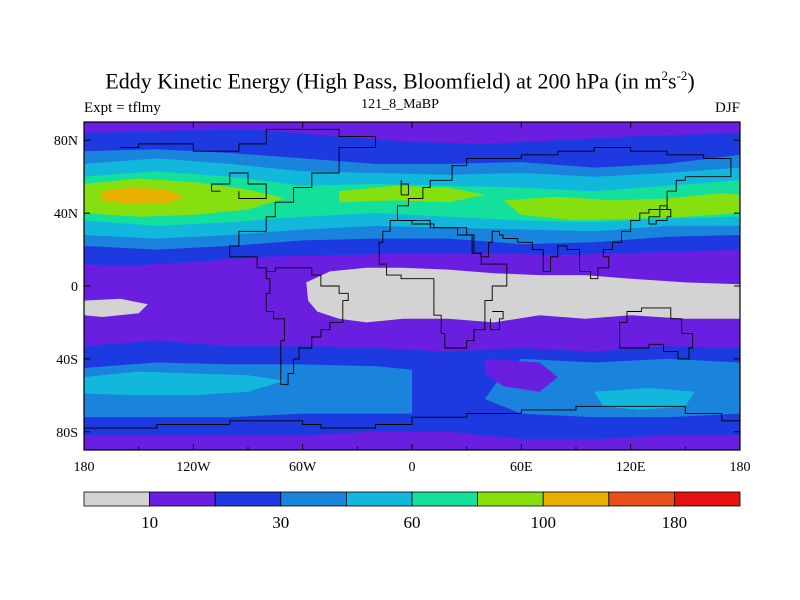  What do you see at coordinates (116, 307) in the screenshot?
I see `band-grey-west` at bounding box center [116, 307].